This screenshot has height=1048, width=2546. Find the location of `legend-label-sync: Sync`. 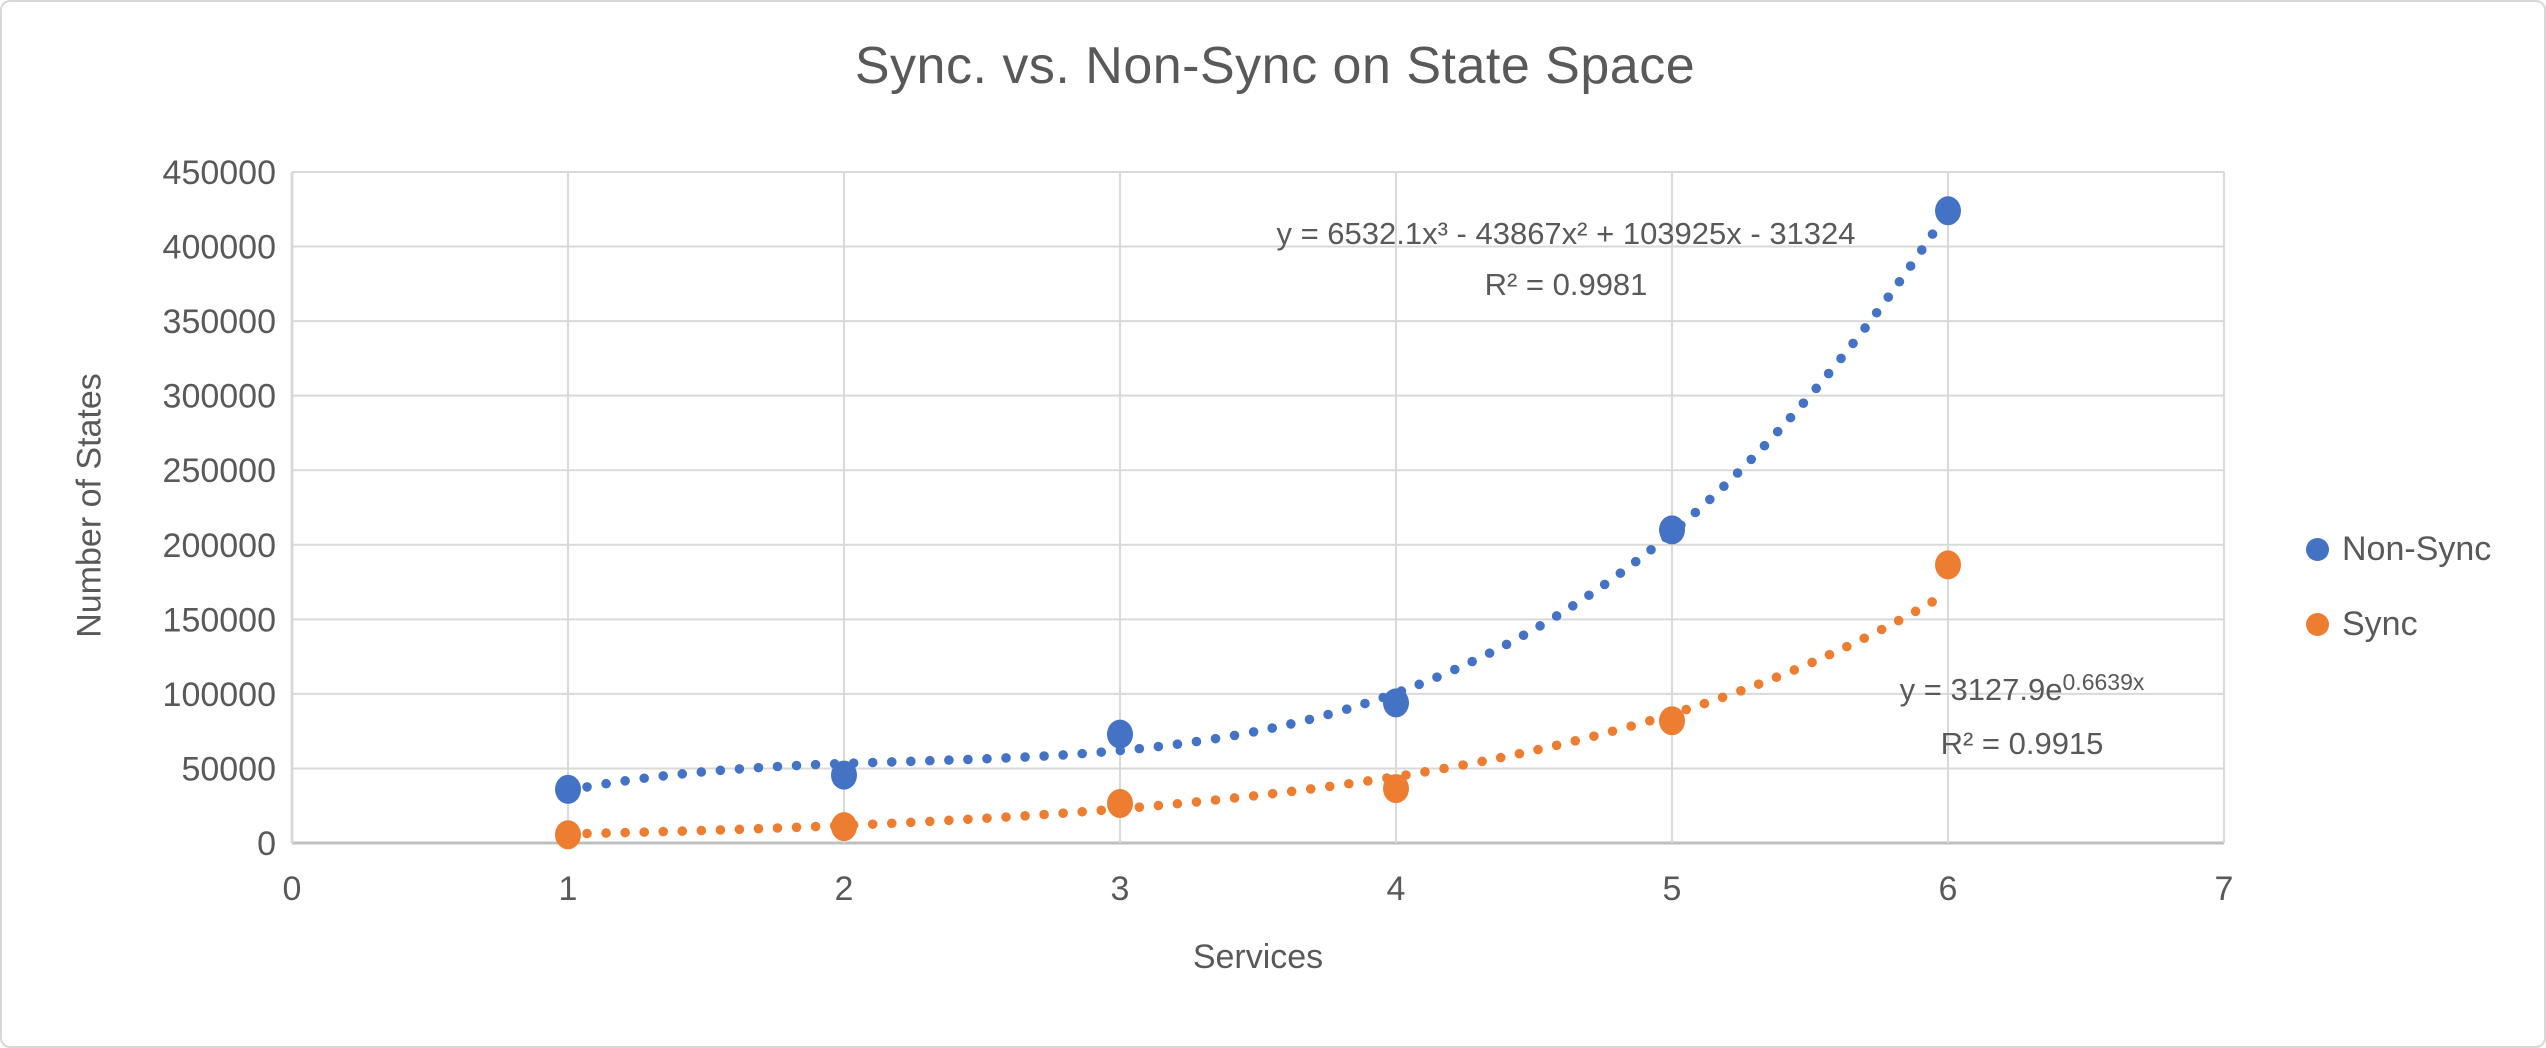

legend-label-sync: Sync is located at coordinates (2380, 623).